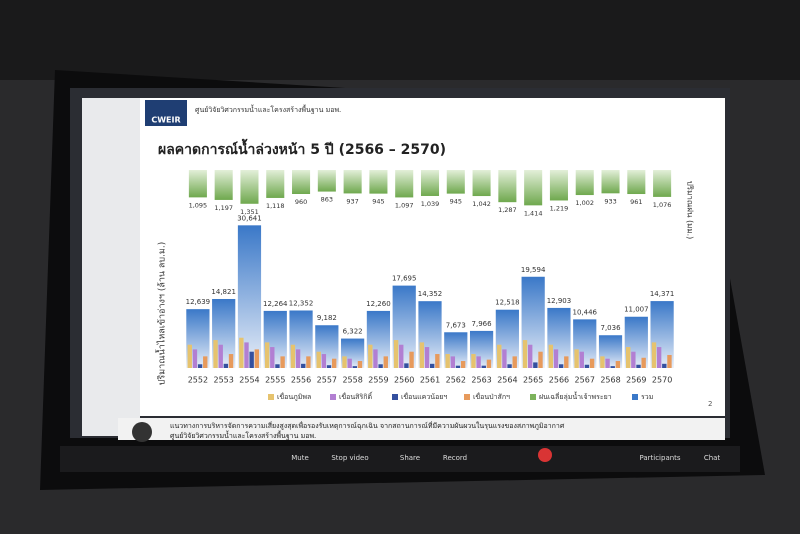 The height and width of the screenshot is (534, 800). What do you see at coordinates (142, 432) in the screenshot?
I see `footer-logo` at bounding box center [142, 432].